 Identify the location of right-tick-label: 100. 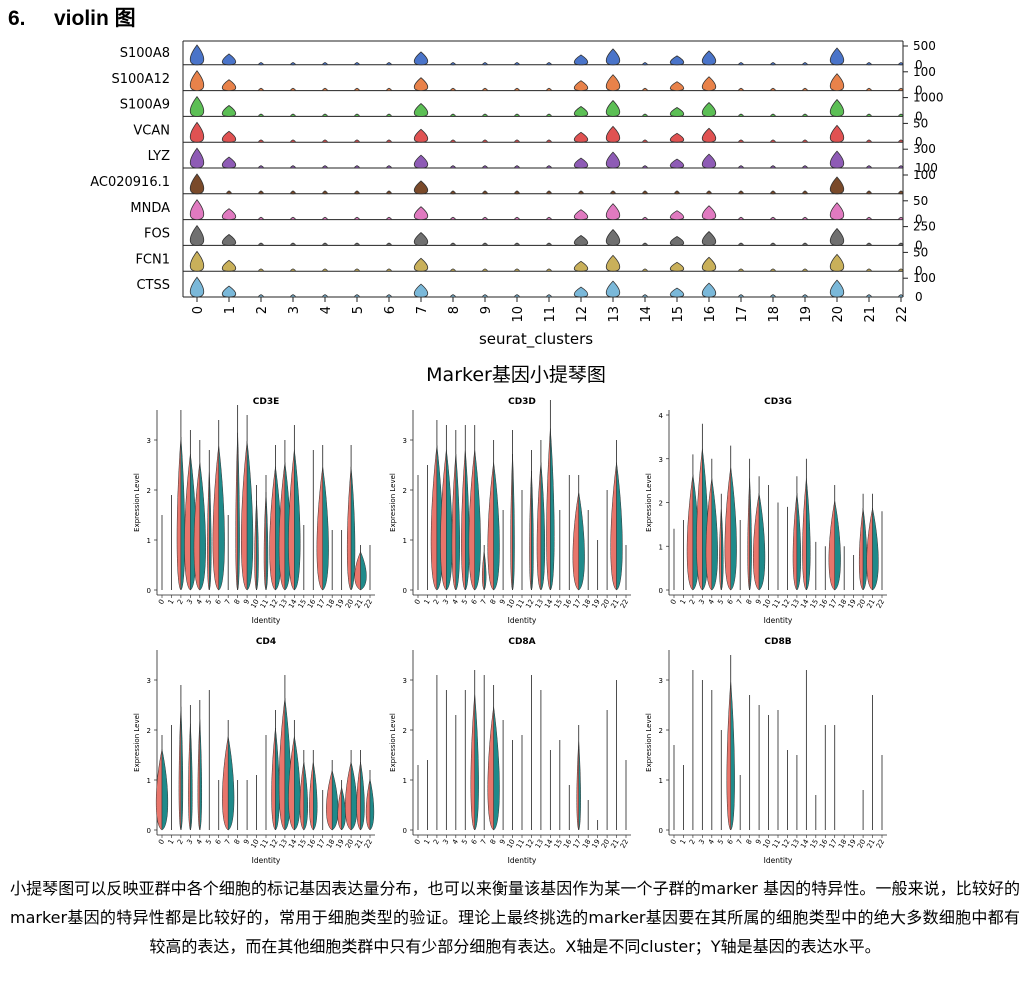
(924, 175).